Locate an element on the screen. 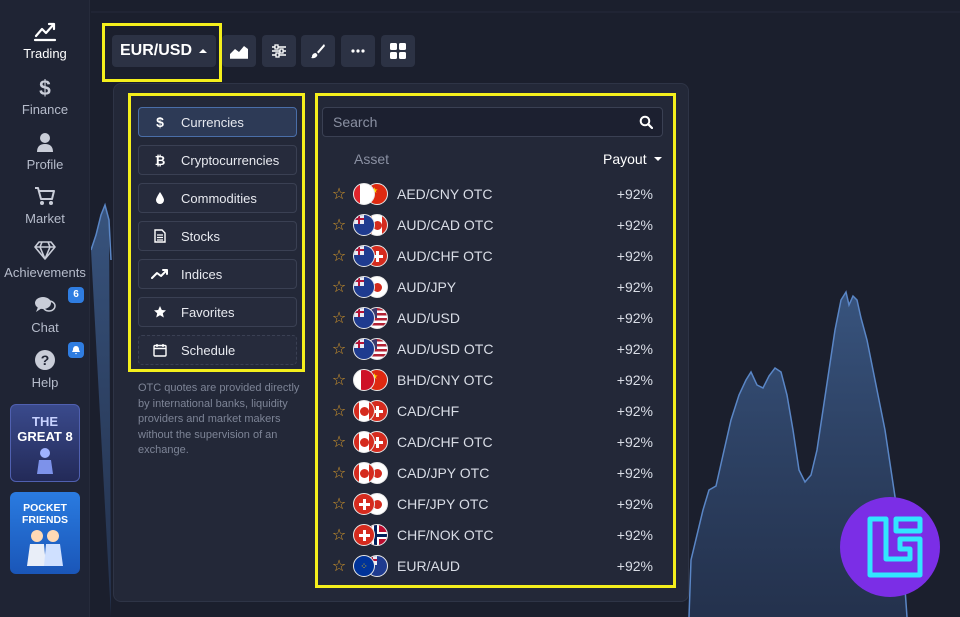 The height and width of the screenshot is (617, 960). sidebar-item-profile: Profile is located at coordinates (45, 151).